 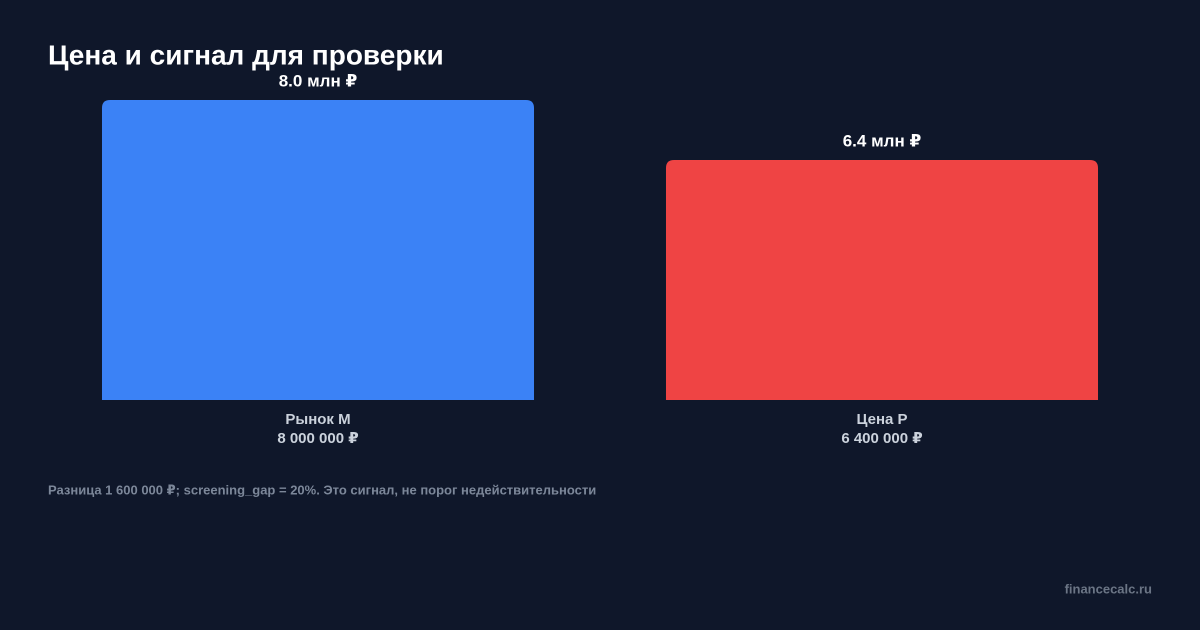 I want to click on watermark: financecalc.ru, so click(x=1108, y=588).